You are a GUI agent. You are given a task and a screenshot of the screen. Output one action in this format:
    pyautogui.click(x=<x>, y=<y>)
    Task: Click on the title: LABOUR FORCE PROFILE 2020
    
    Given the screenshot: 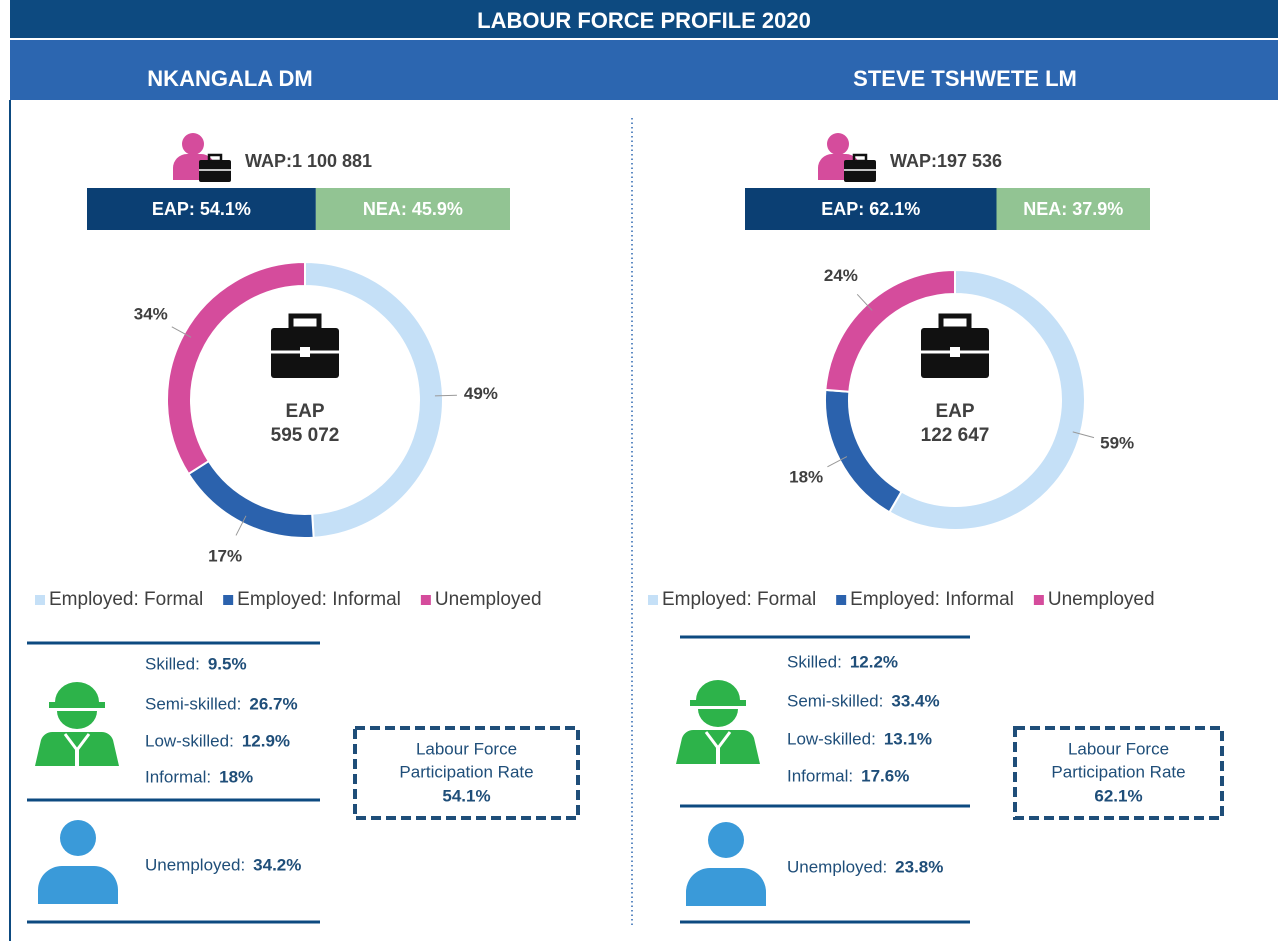 What is the action you would take?
    pyautogui.click(x=644, y=20)
    